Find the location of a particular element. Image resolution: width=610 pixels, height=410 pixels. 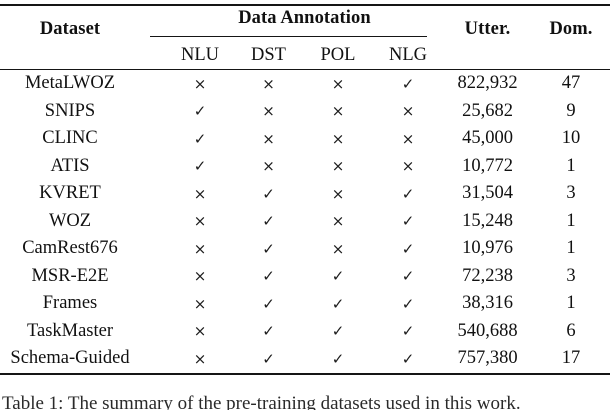

utterance-count: 72,238 is located at coordinates (487, 275).